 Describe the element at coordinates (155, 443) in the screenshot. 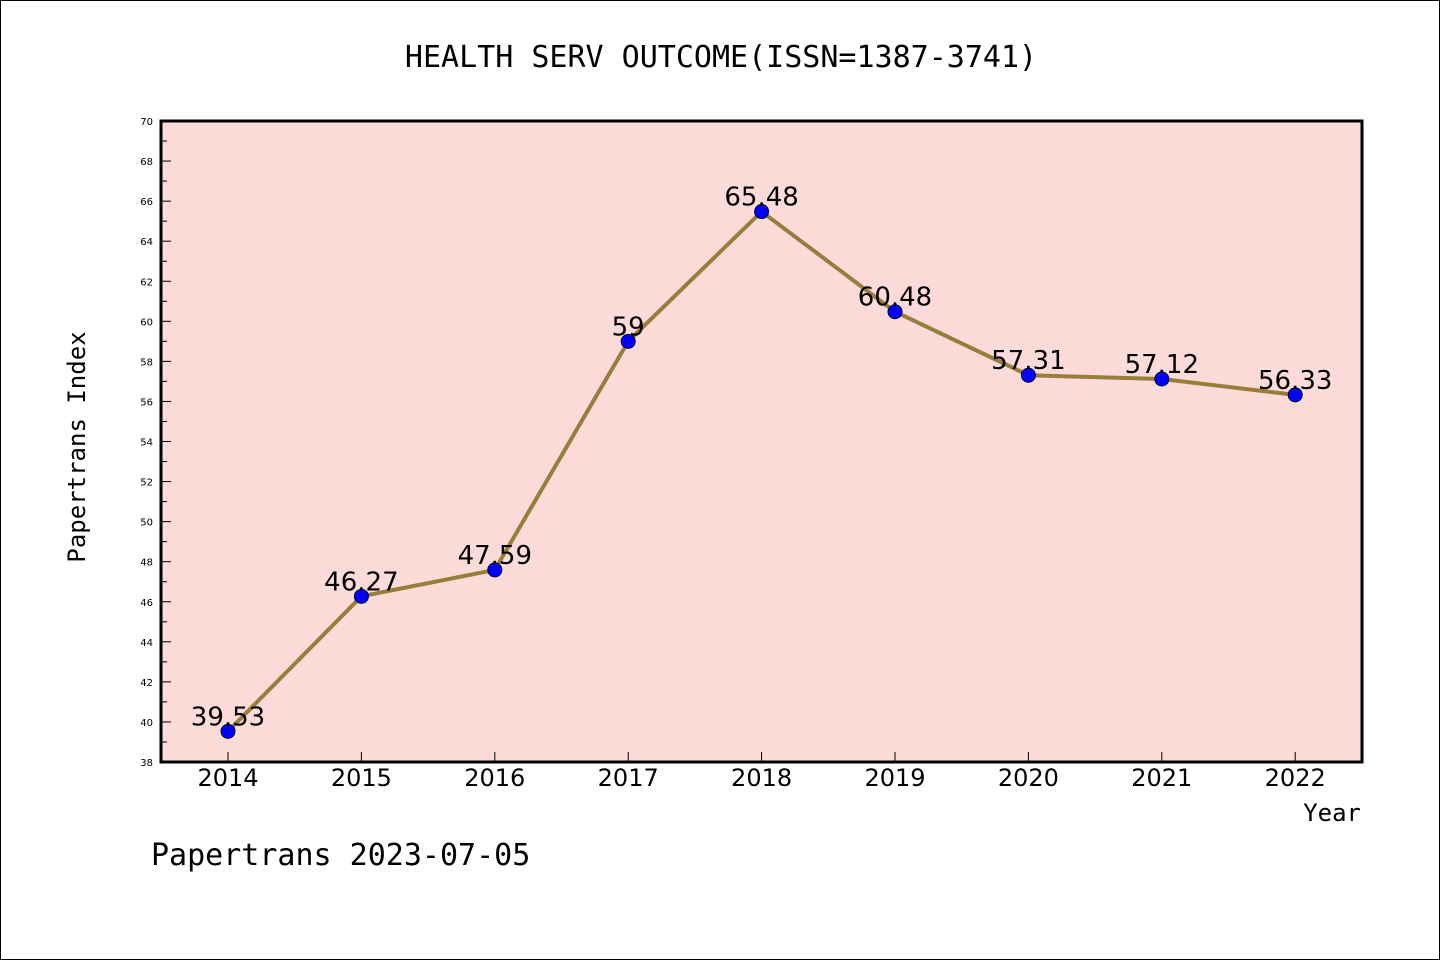

I see `y-axis: 38 40 42 44 46 48 50 52 54 56 58 60 62 64 66 68 70` at that location.